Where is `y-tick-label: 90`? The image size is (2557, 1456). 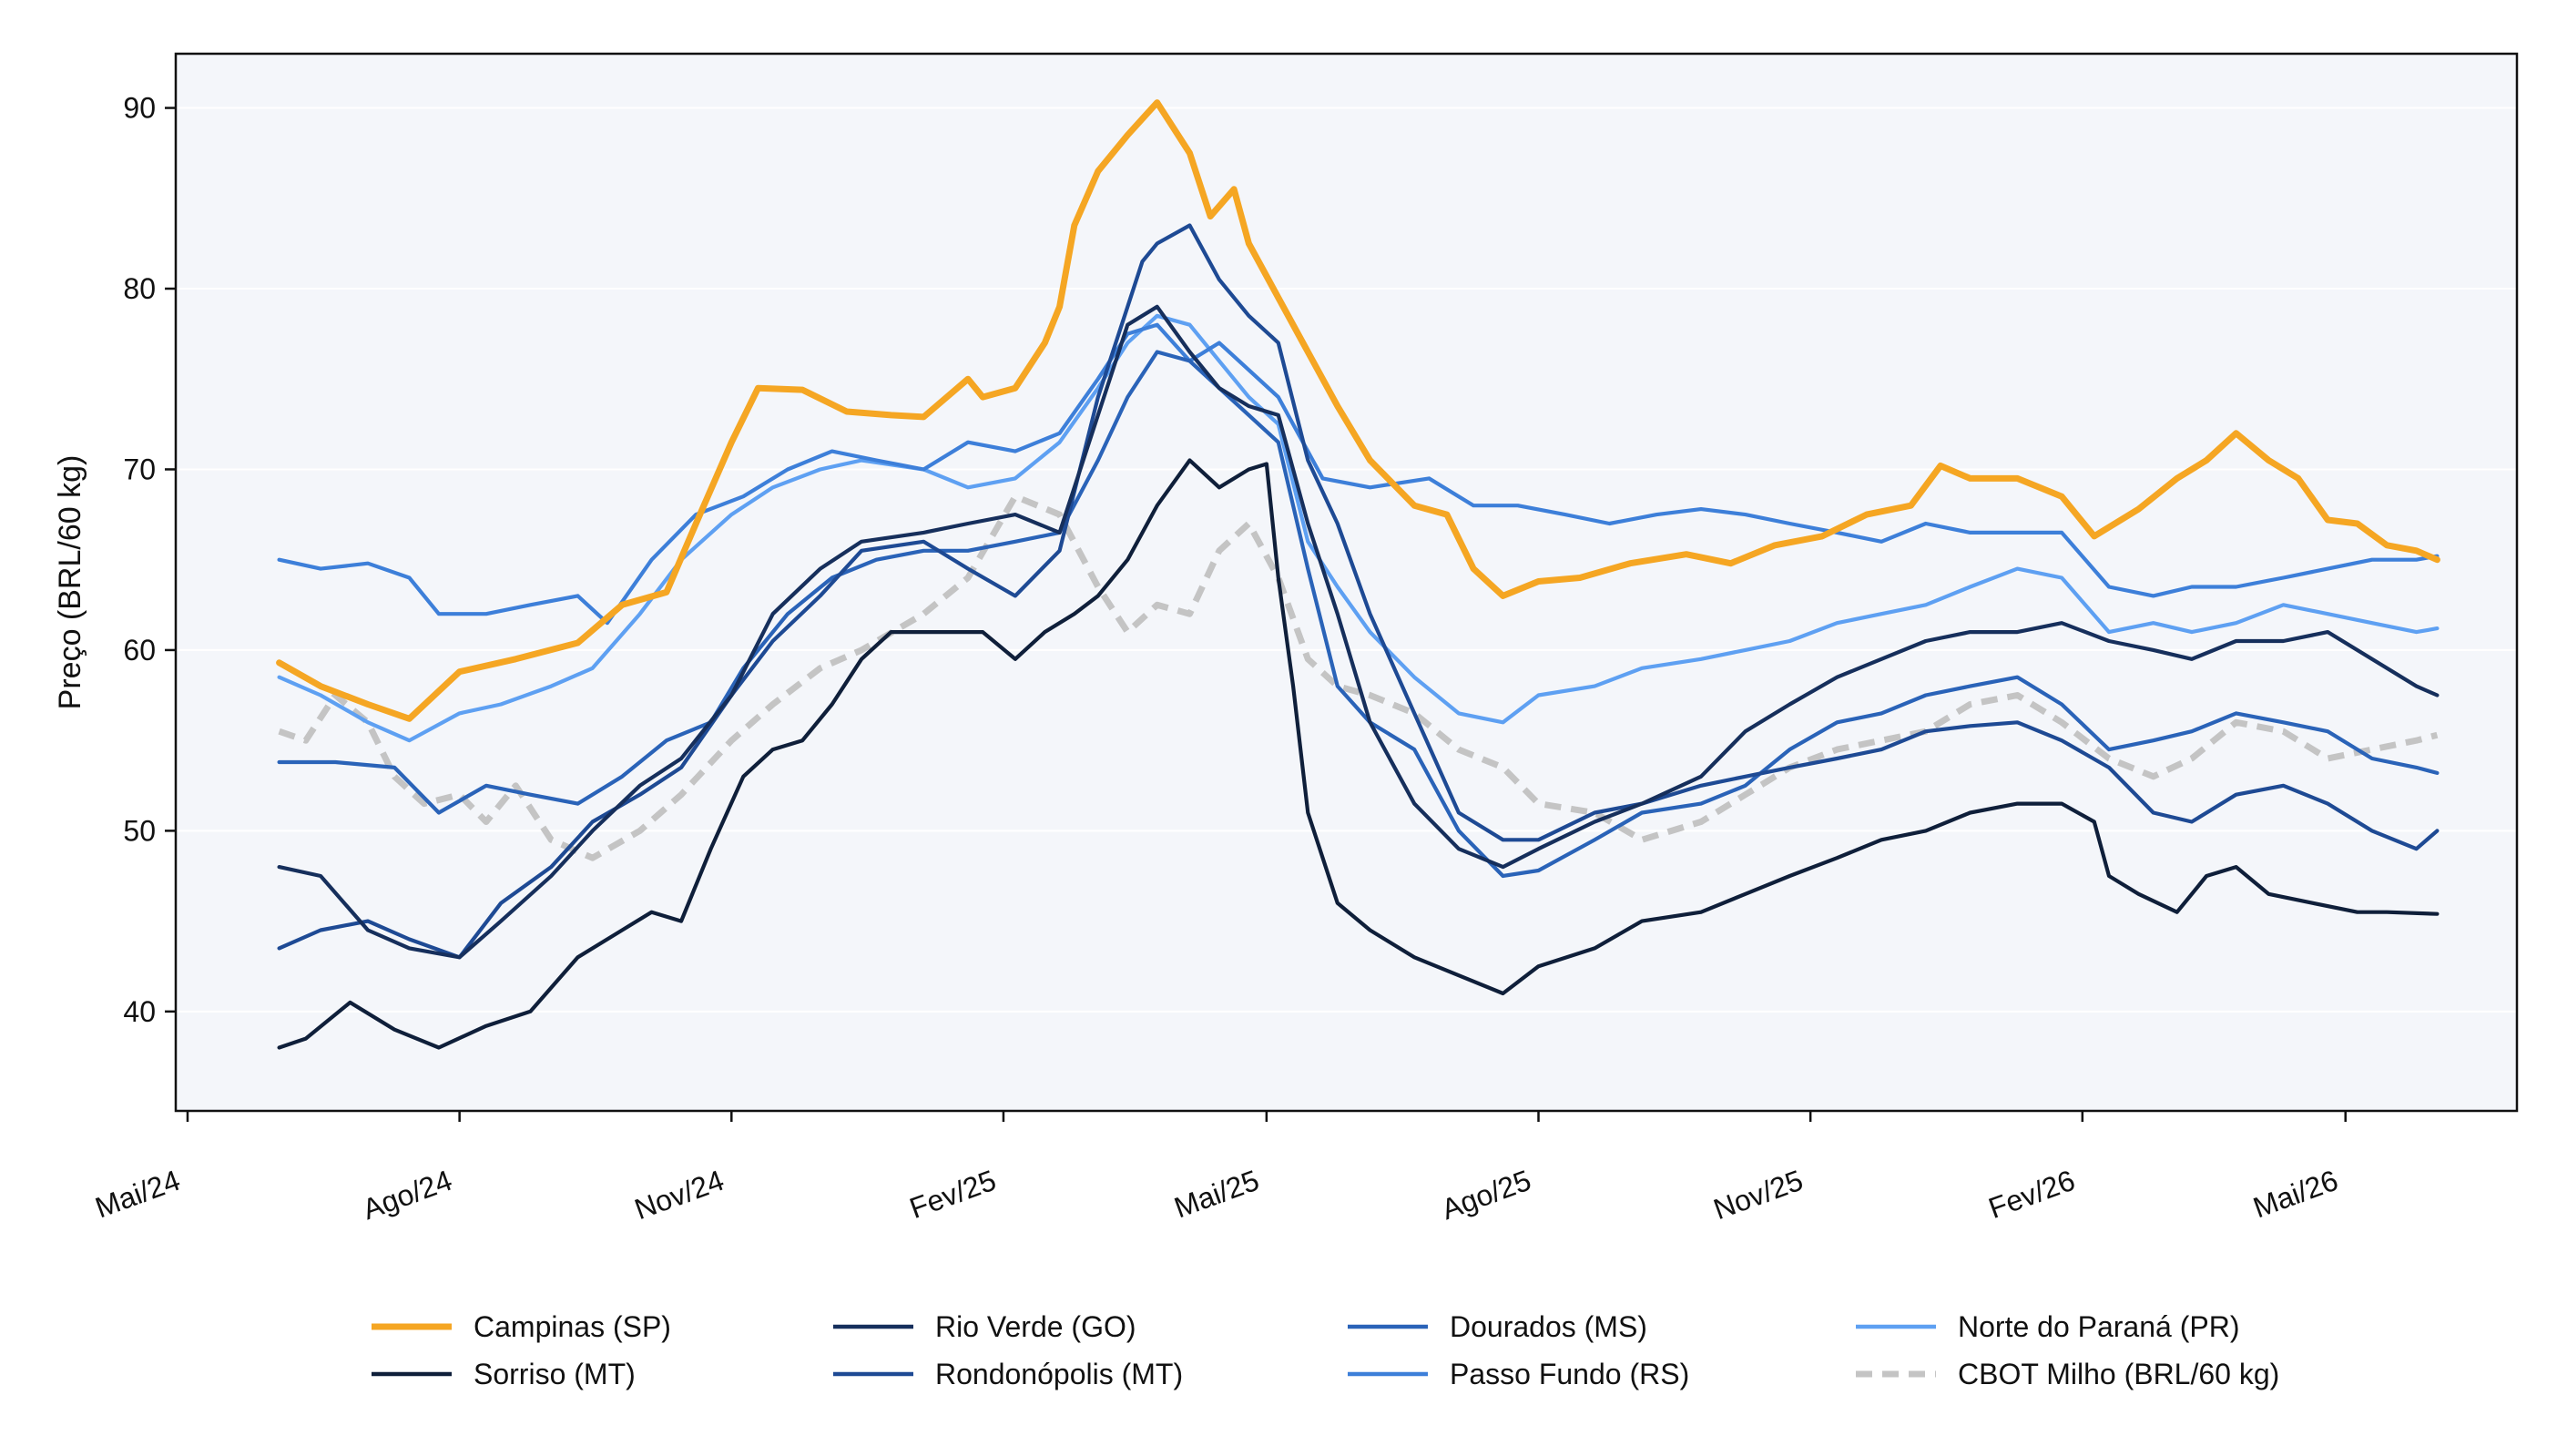
y-tick-label: 90 is located at coordinates (139, 109).